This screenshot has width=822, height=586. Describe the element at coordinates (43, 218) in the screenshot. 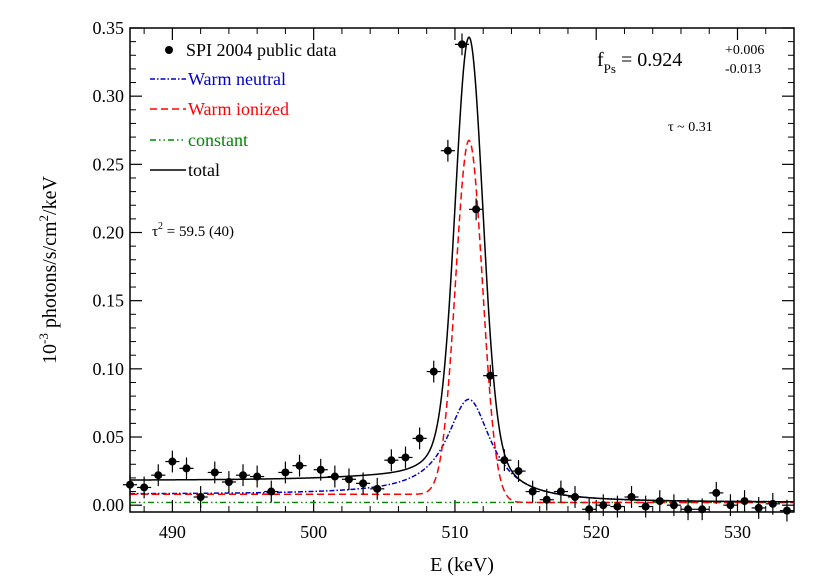

I see `y-axis-exp2: 2` at that location.